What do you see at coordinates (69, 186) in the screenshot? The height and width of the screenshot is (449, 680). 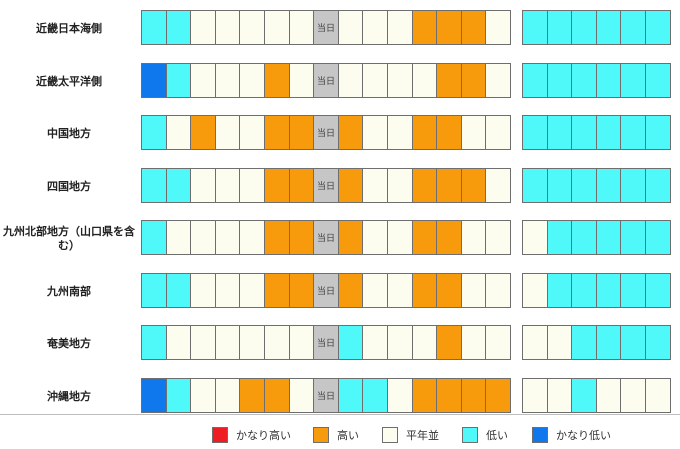 I see `region-label: 四国地方` at bounding box center [69, 186].